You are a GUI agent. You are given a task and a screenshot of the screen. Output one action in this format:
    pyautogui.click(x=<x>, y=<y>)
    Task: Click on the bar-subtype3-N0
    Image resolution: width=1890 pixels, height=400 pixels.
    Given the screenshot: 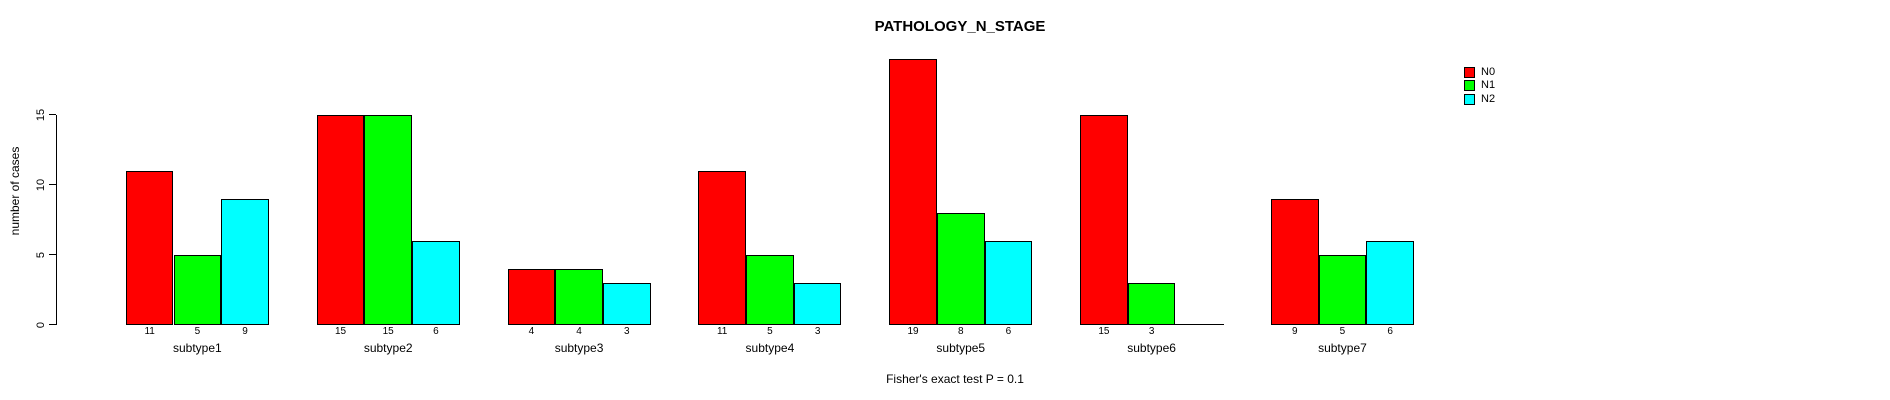 What is the action you would take?
    pyautogui.click(x=531, y=296)
    